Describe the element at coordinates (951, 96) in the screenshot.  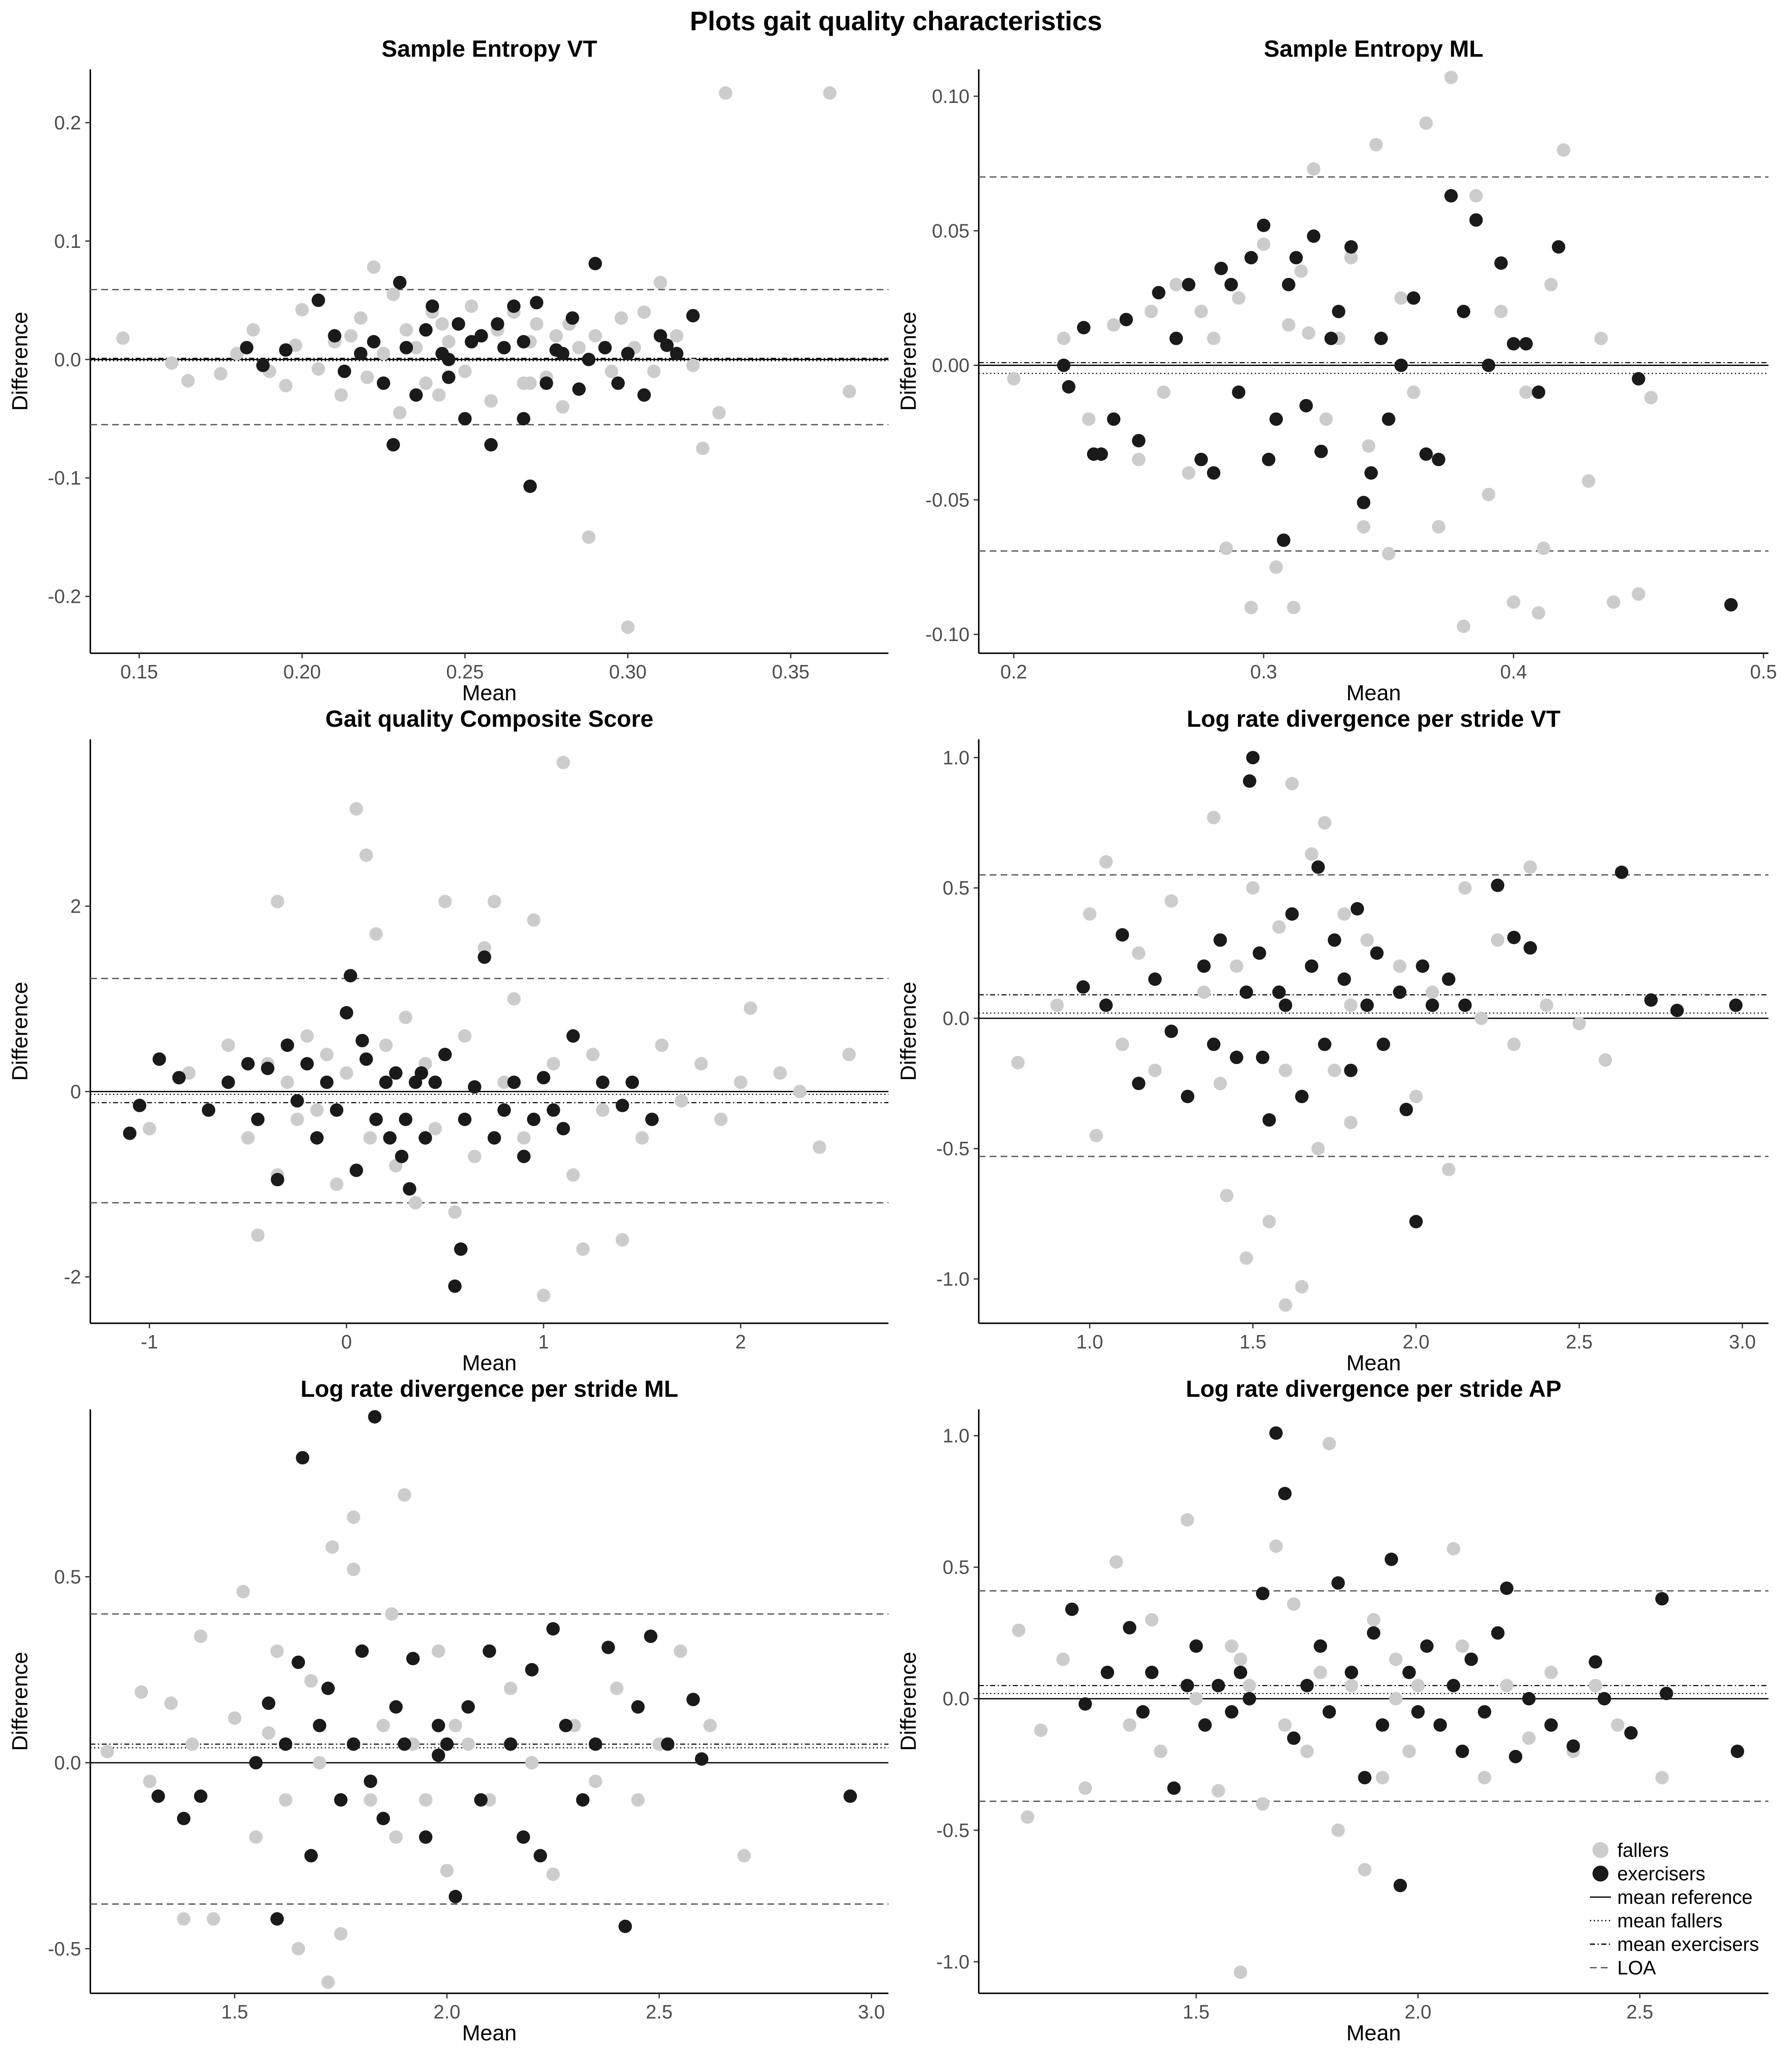
I see `y-tick-label: 0.10` at that location.